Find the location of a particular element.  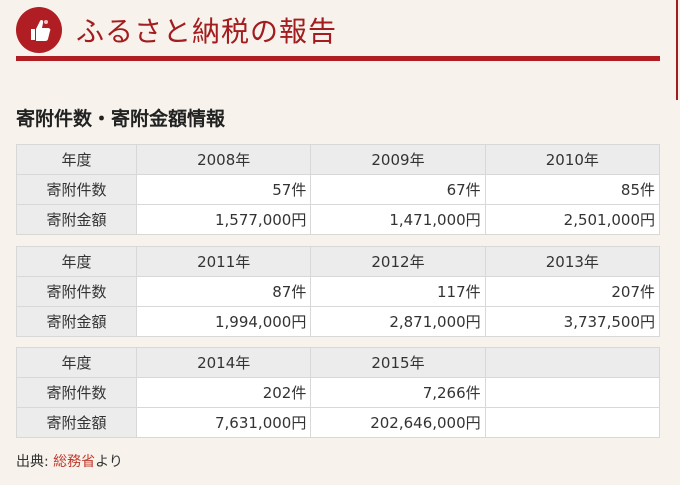

thumbs-up-icon is located at coordinates (41, 30).